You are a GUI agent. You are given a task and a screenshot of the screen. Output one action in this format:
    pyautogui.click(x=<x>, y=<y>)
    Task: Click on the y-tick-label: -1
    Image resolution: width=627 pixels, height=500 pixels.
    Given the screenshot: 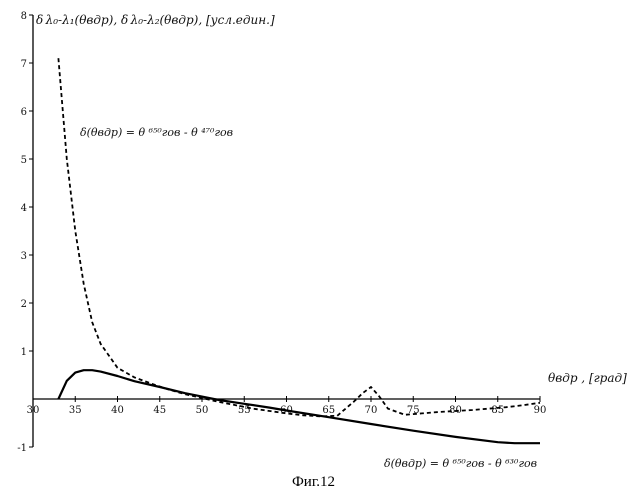 What is the action you would take?
    pyautogui.click(x=22, y=448)
    